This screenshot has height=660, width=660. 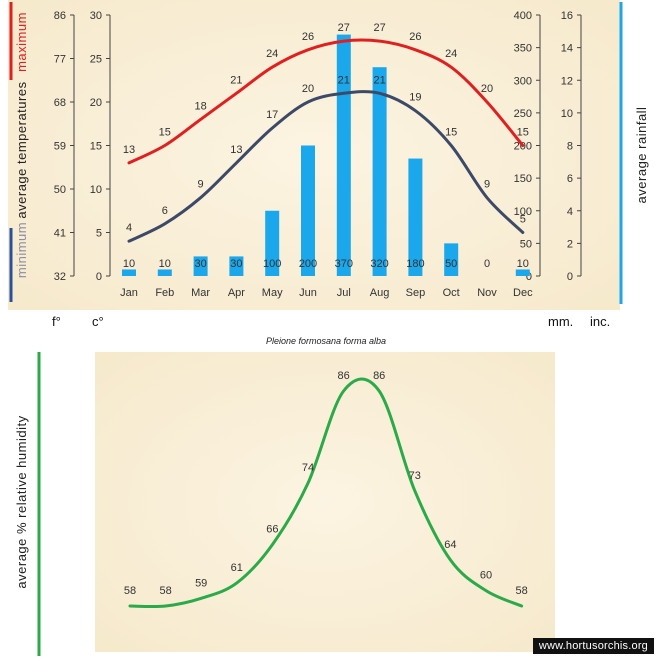 What do you see at coordinates (344, 293) in the screenshot?
I see `month-tick-label: Jul` at bounding box center [344, 293].